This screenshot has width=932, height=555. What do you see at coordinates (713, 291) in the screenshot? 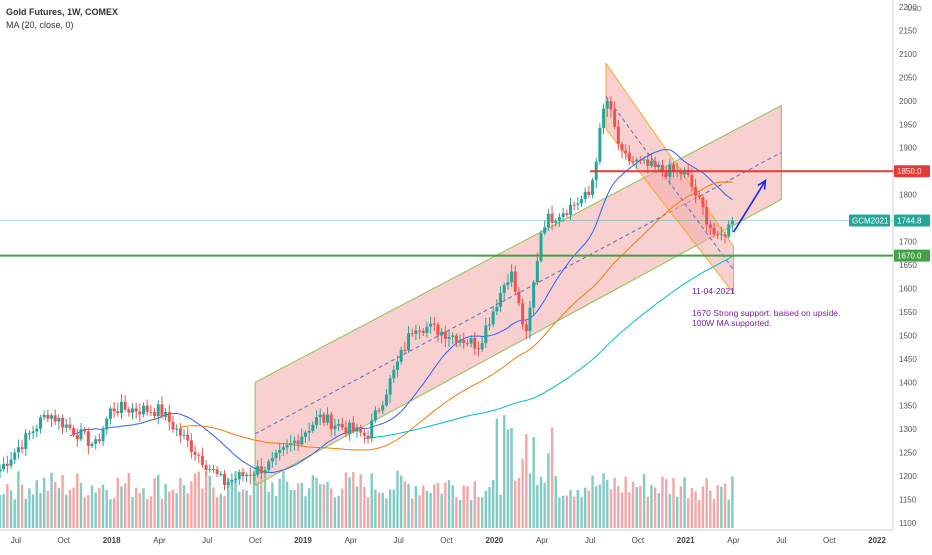
I see `annotation-date: 11-04-2021` at bounding box center [713, 291].